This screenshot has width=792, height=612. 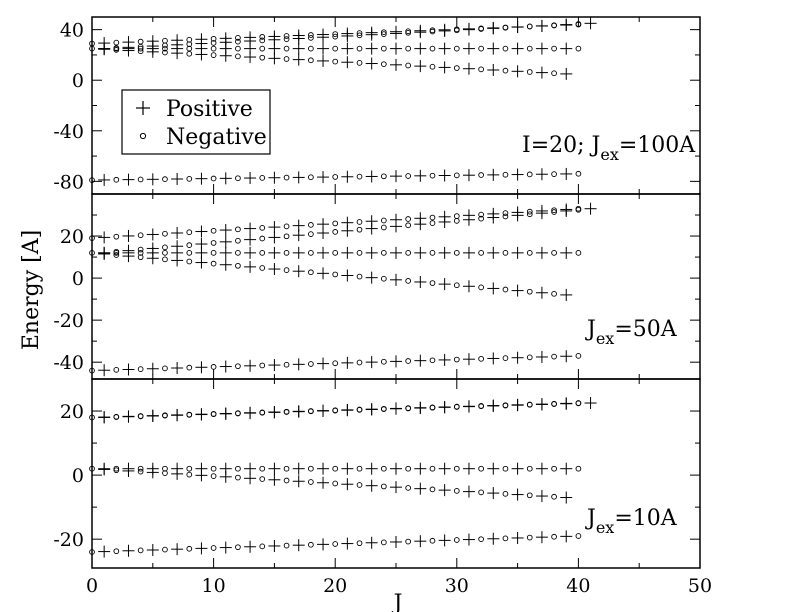 What do you see at coordinates (68, 363) in the screenshot?
I see `y-tick-label: -40` at bounding box center [68, 363].